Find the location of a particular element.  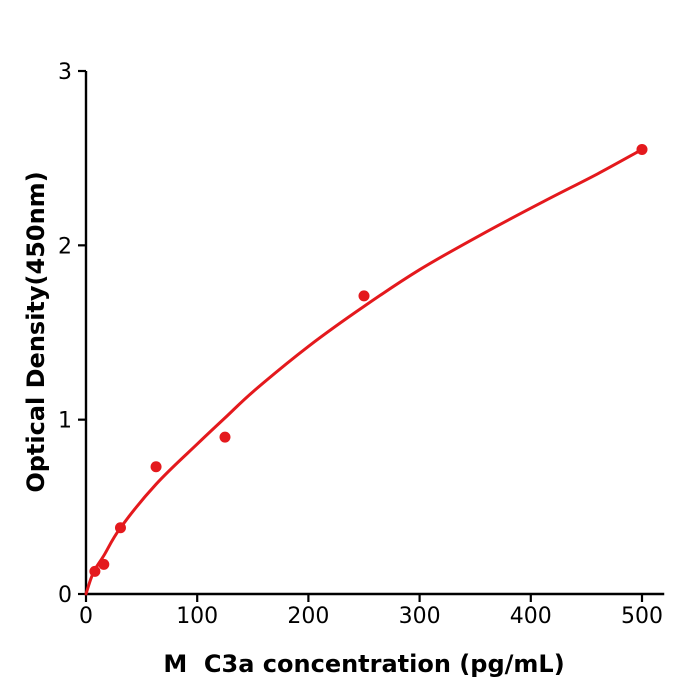

y-tick-label: 1 is located at coordinates (65, 421).